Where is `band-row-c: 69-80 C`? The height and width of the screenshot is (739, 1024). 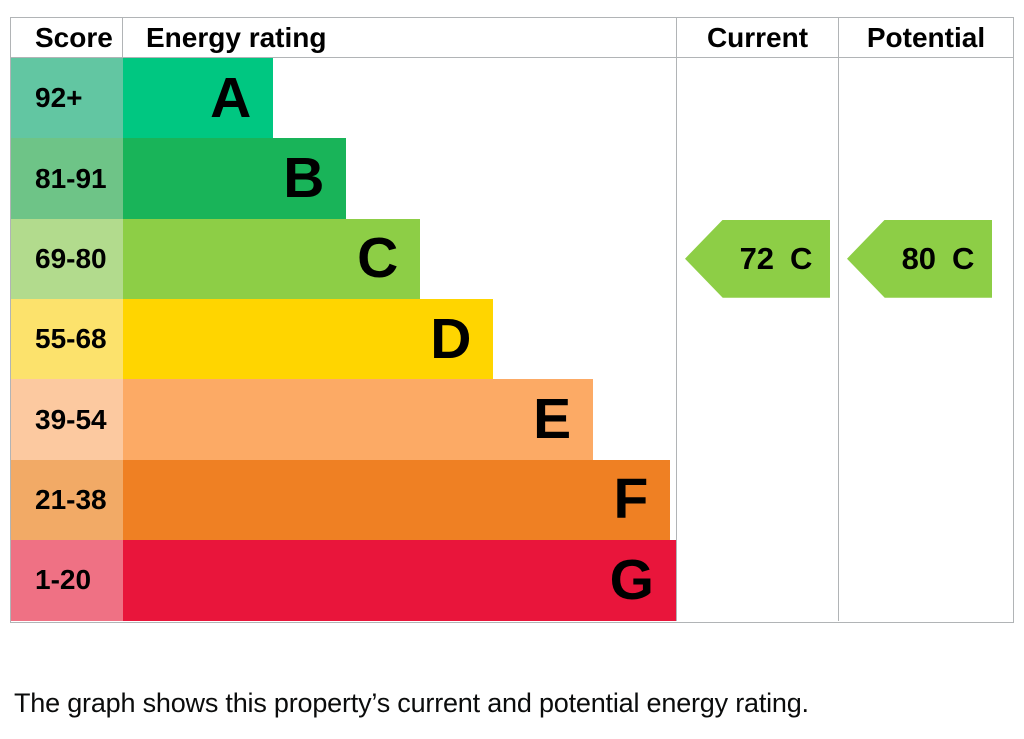 band-row-c: 69-80 C is located at coordinates (343, 259).